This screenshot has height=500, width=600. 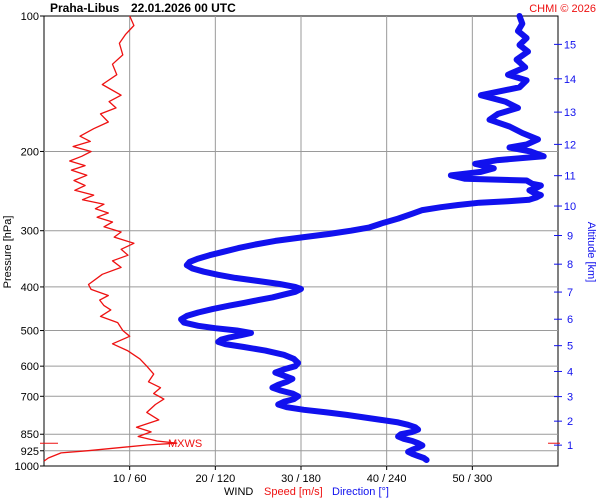 What do you see at coordinates (570, 207) in the screenshot?
I see `altitude-tick-label: 10` at bounding box center [570, 207].